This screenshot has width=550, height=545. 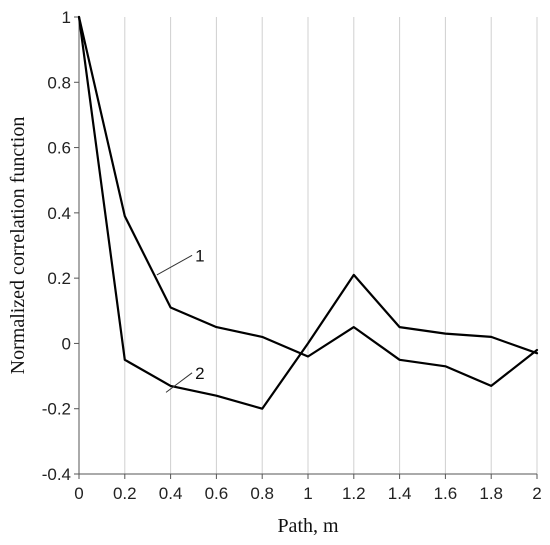 I want to click on x-tick-label: 0.8, so click(x=262, y=493).